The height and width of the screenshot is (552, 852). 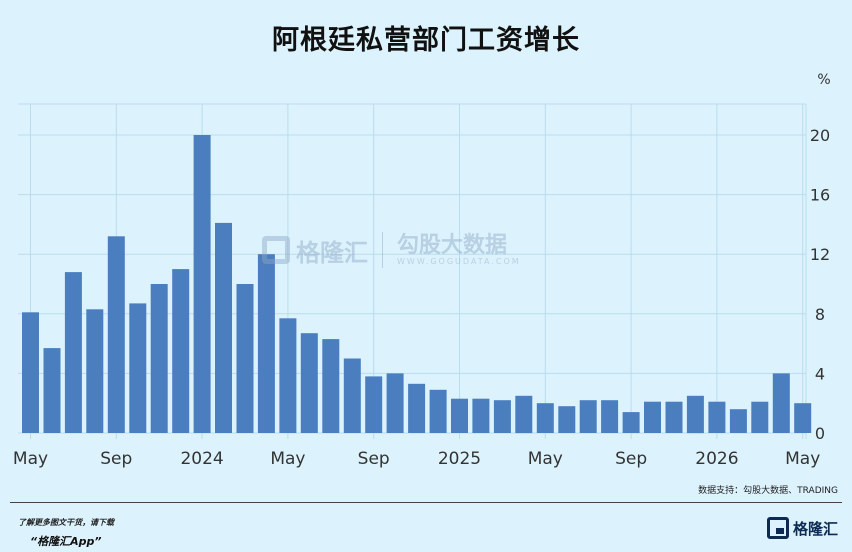 I want to click on y-tick-label: 12, so click(x=820, y=254).